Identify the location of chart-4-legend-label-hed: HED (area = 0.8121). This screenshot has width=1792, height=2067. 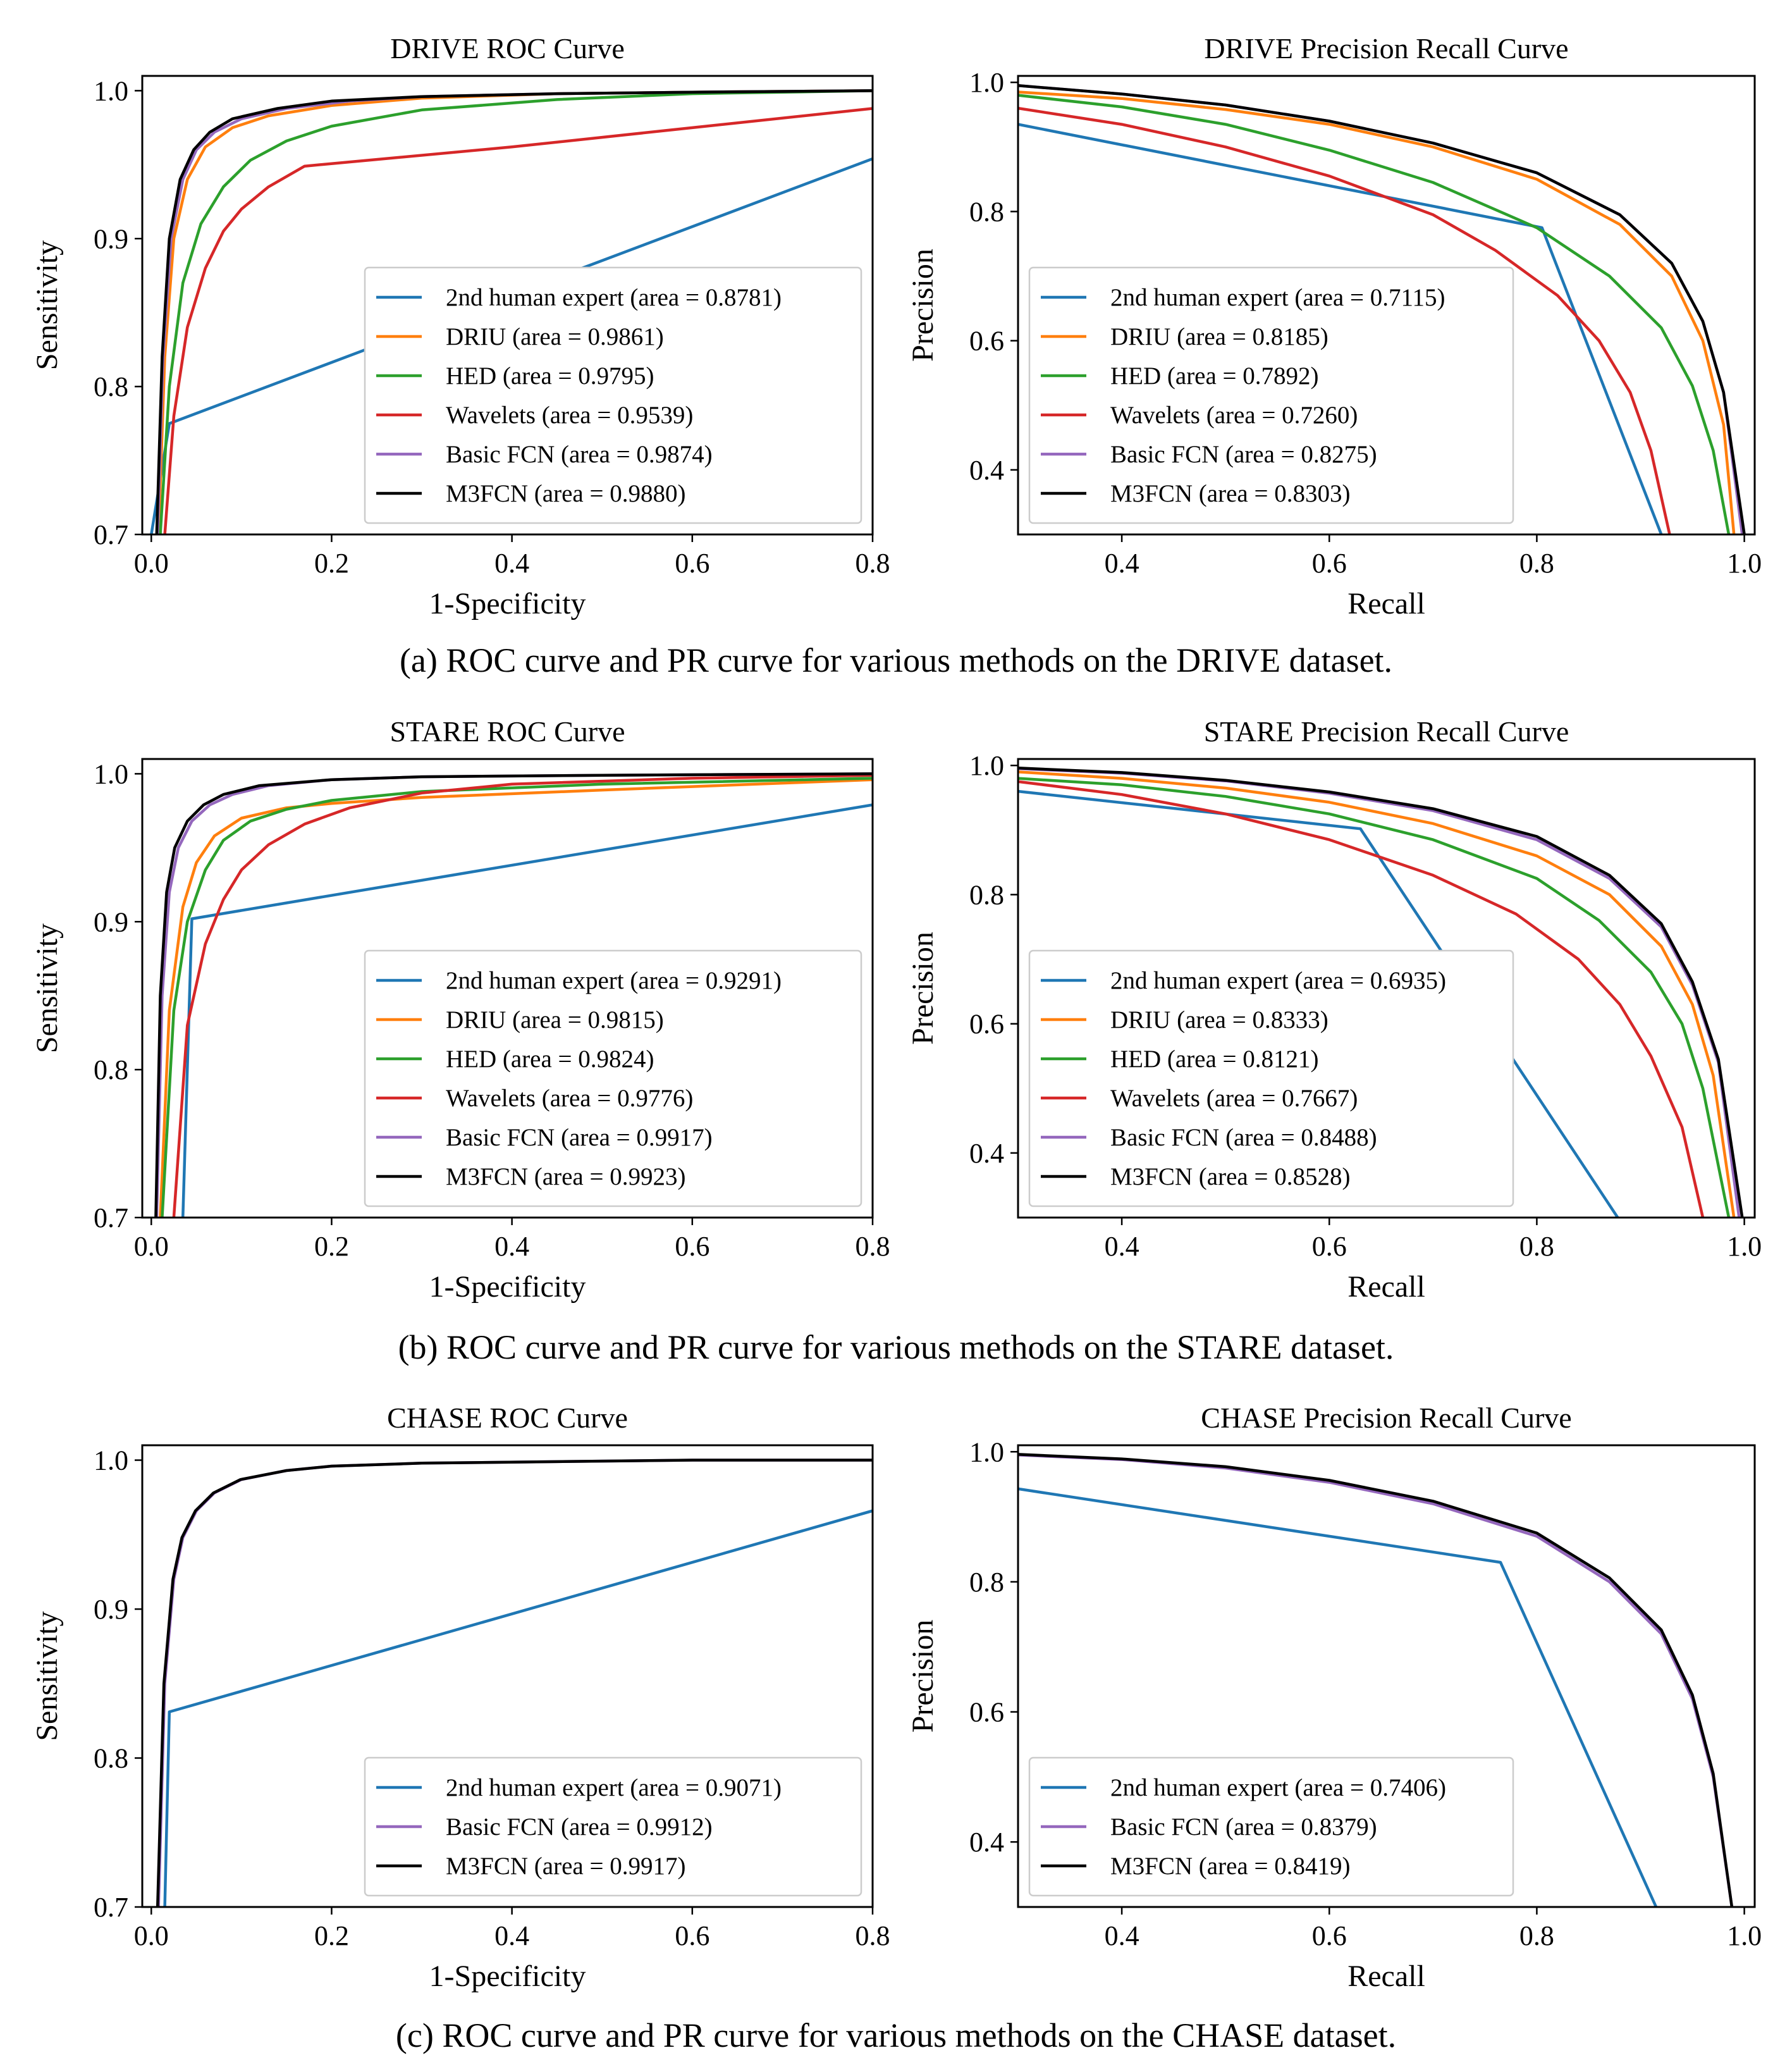
(1214, 1059).